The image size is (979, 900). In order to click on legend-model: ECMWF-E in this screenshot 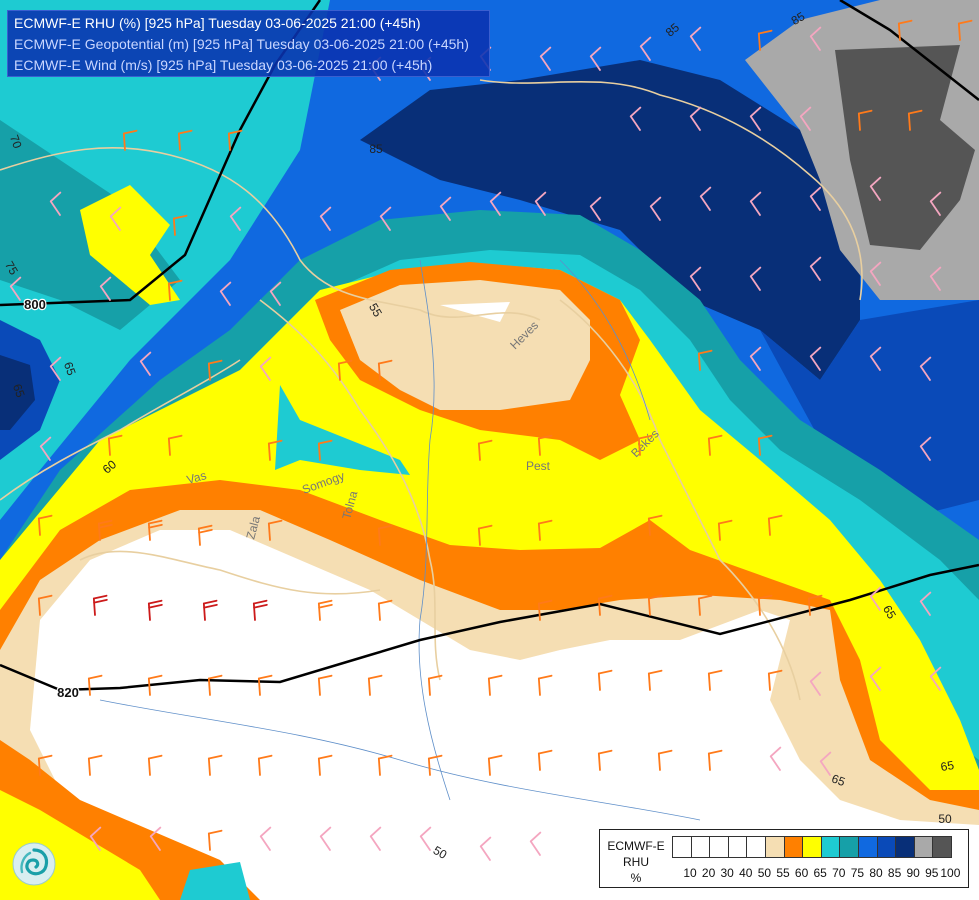, I will do `click(636, 846)`.